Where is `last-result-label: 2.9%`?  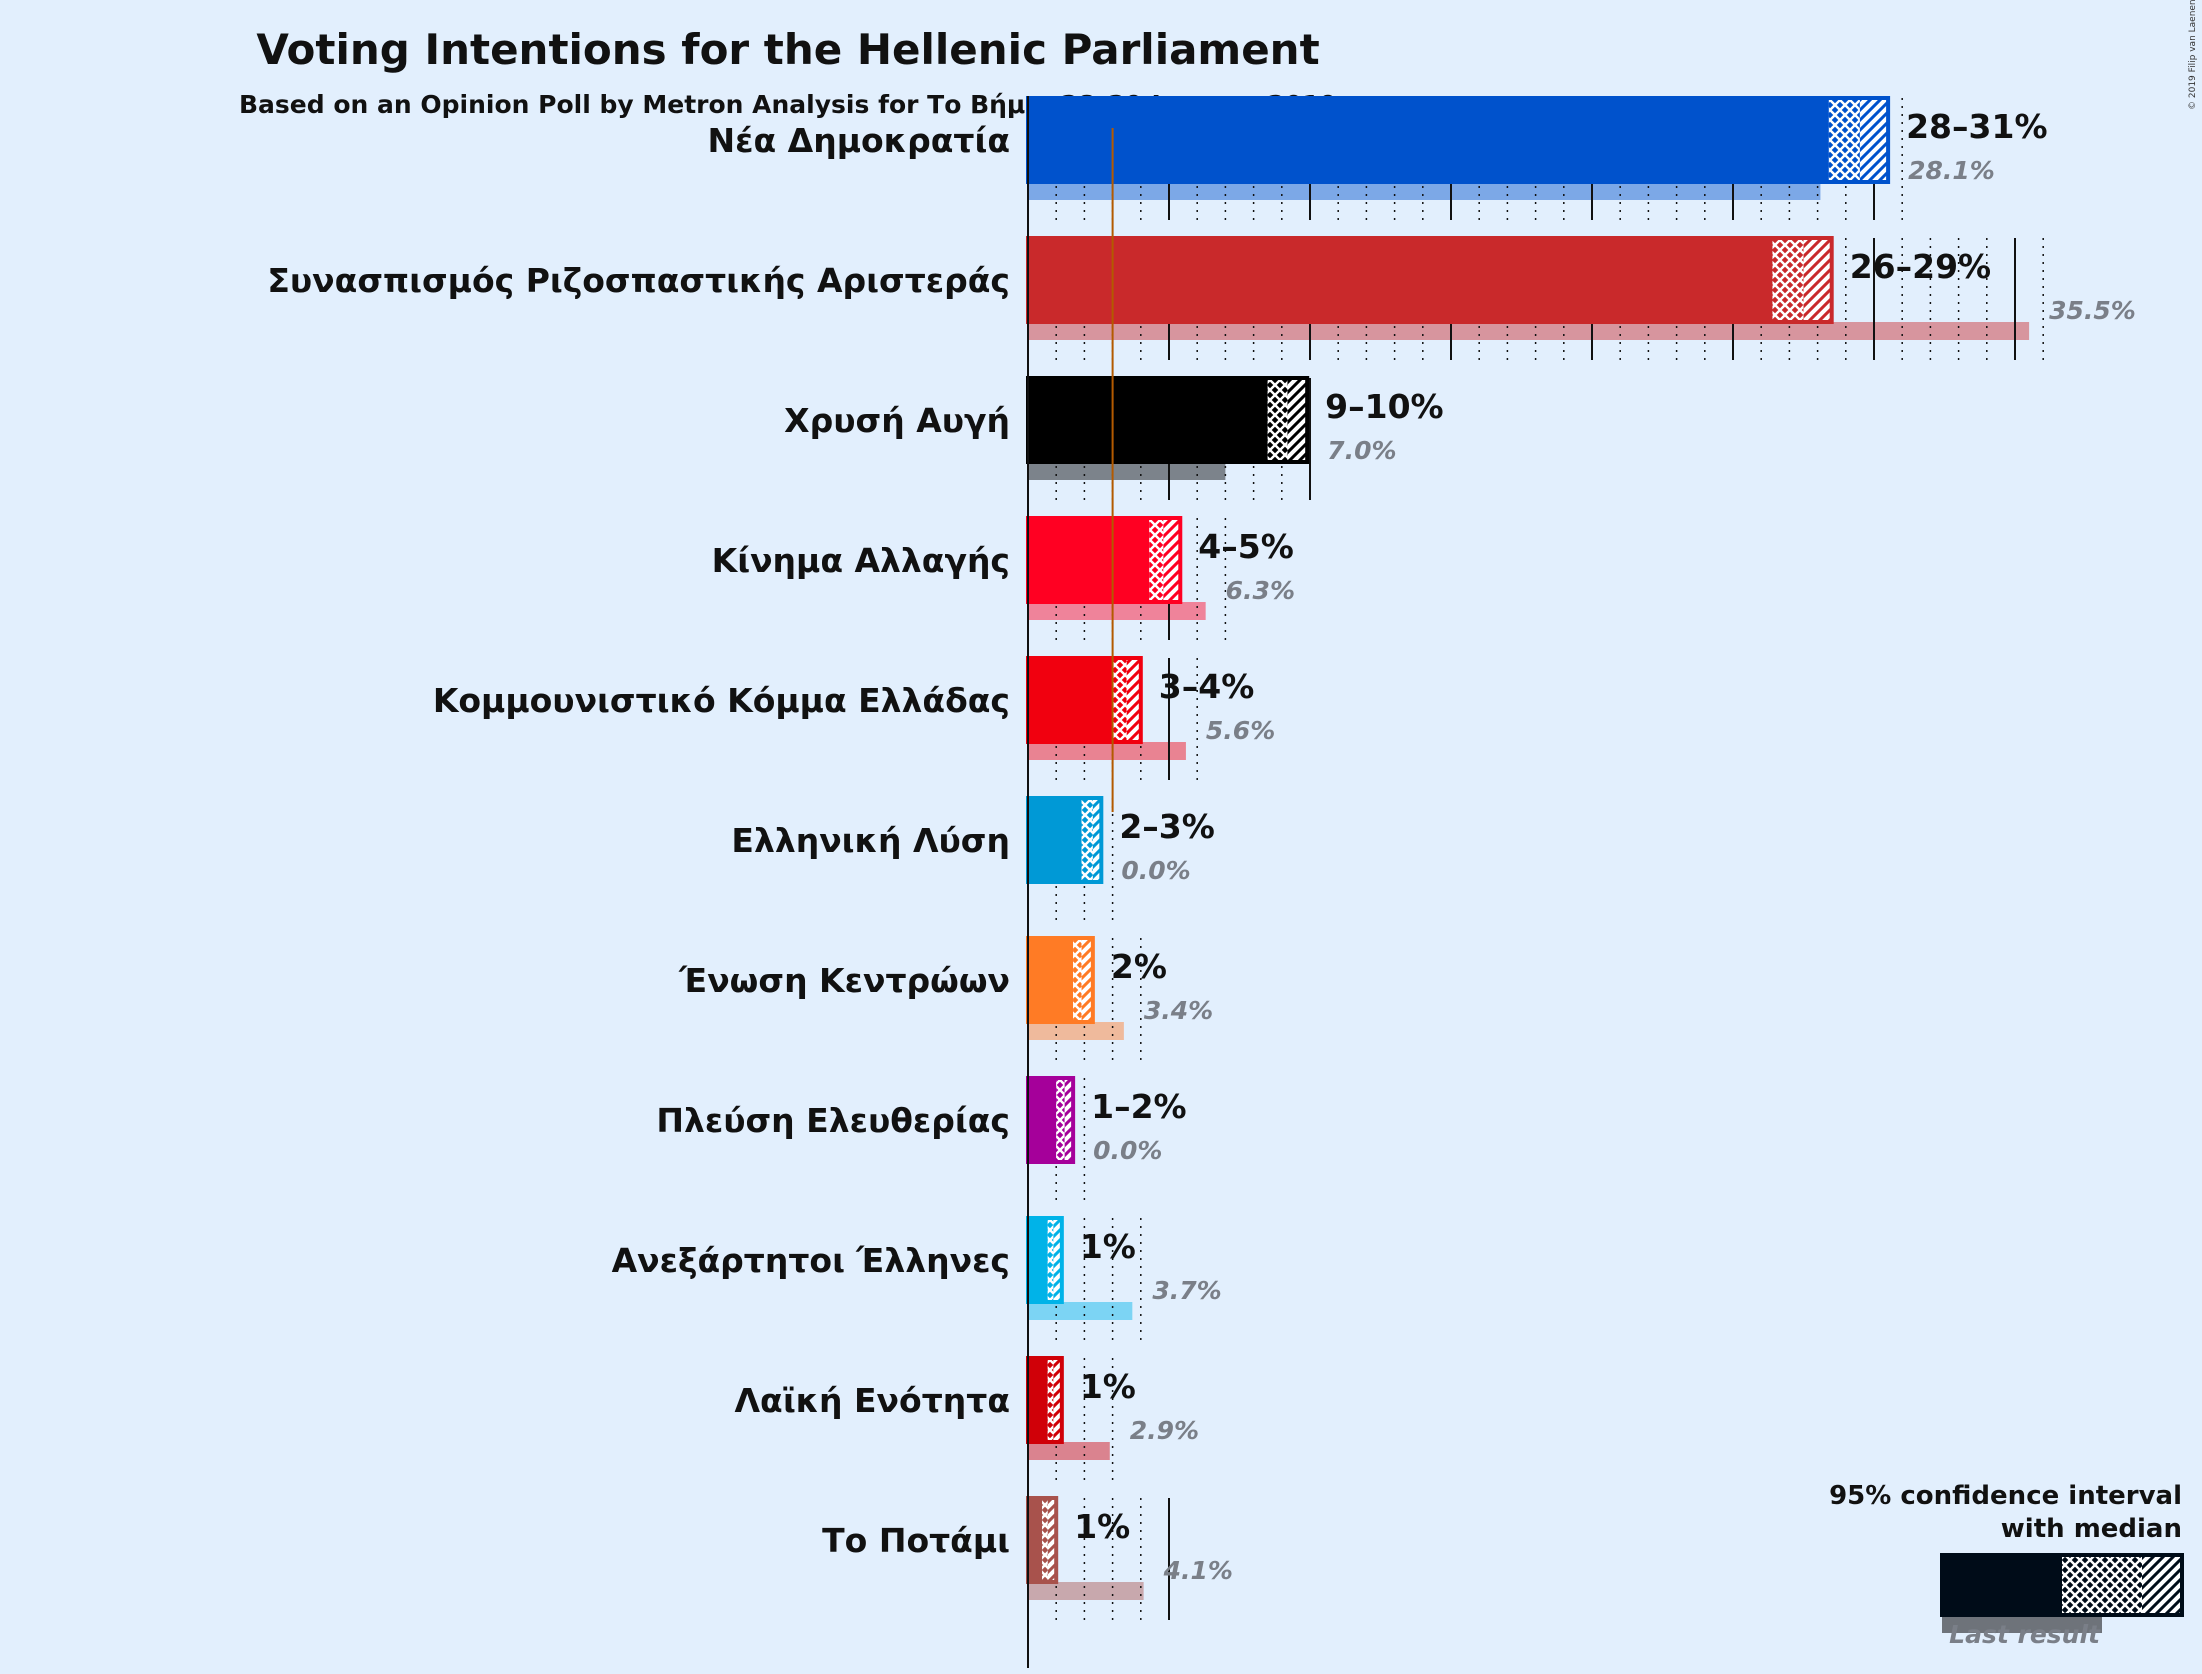 last-result-label: 2.9% is located at coordinates (1164, 1430).